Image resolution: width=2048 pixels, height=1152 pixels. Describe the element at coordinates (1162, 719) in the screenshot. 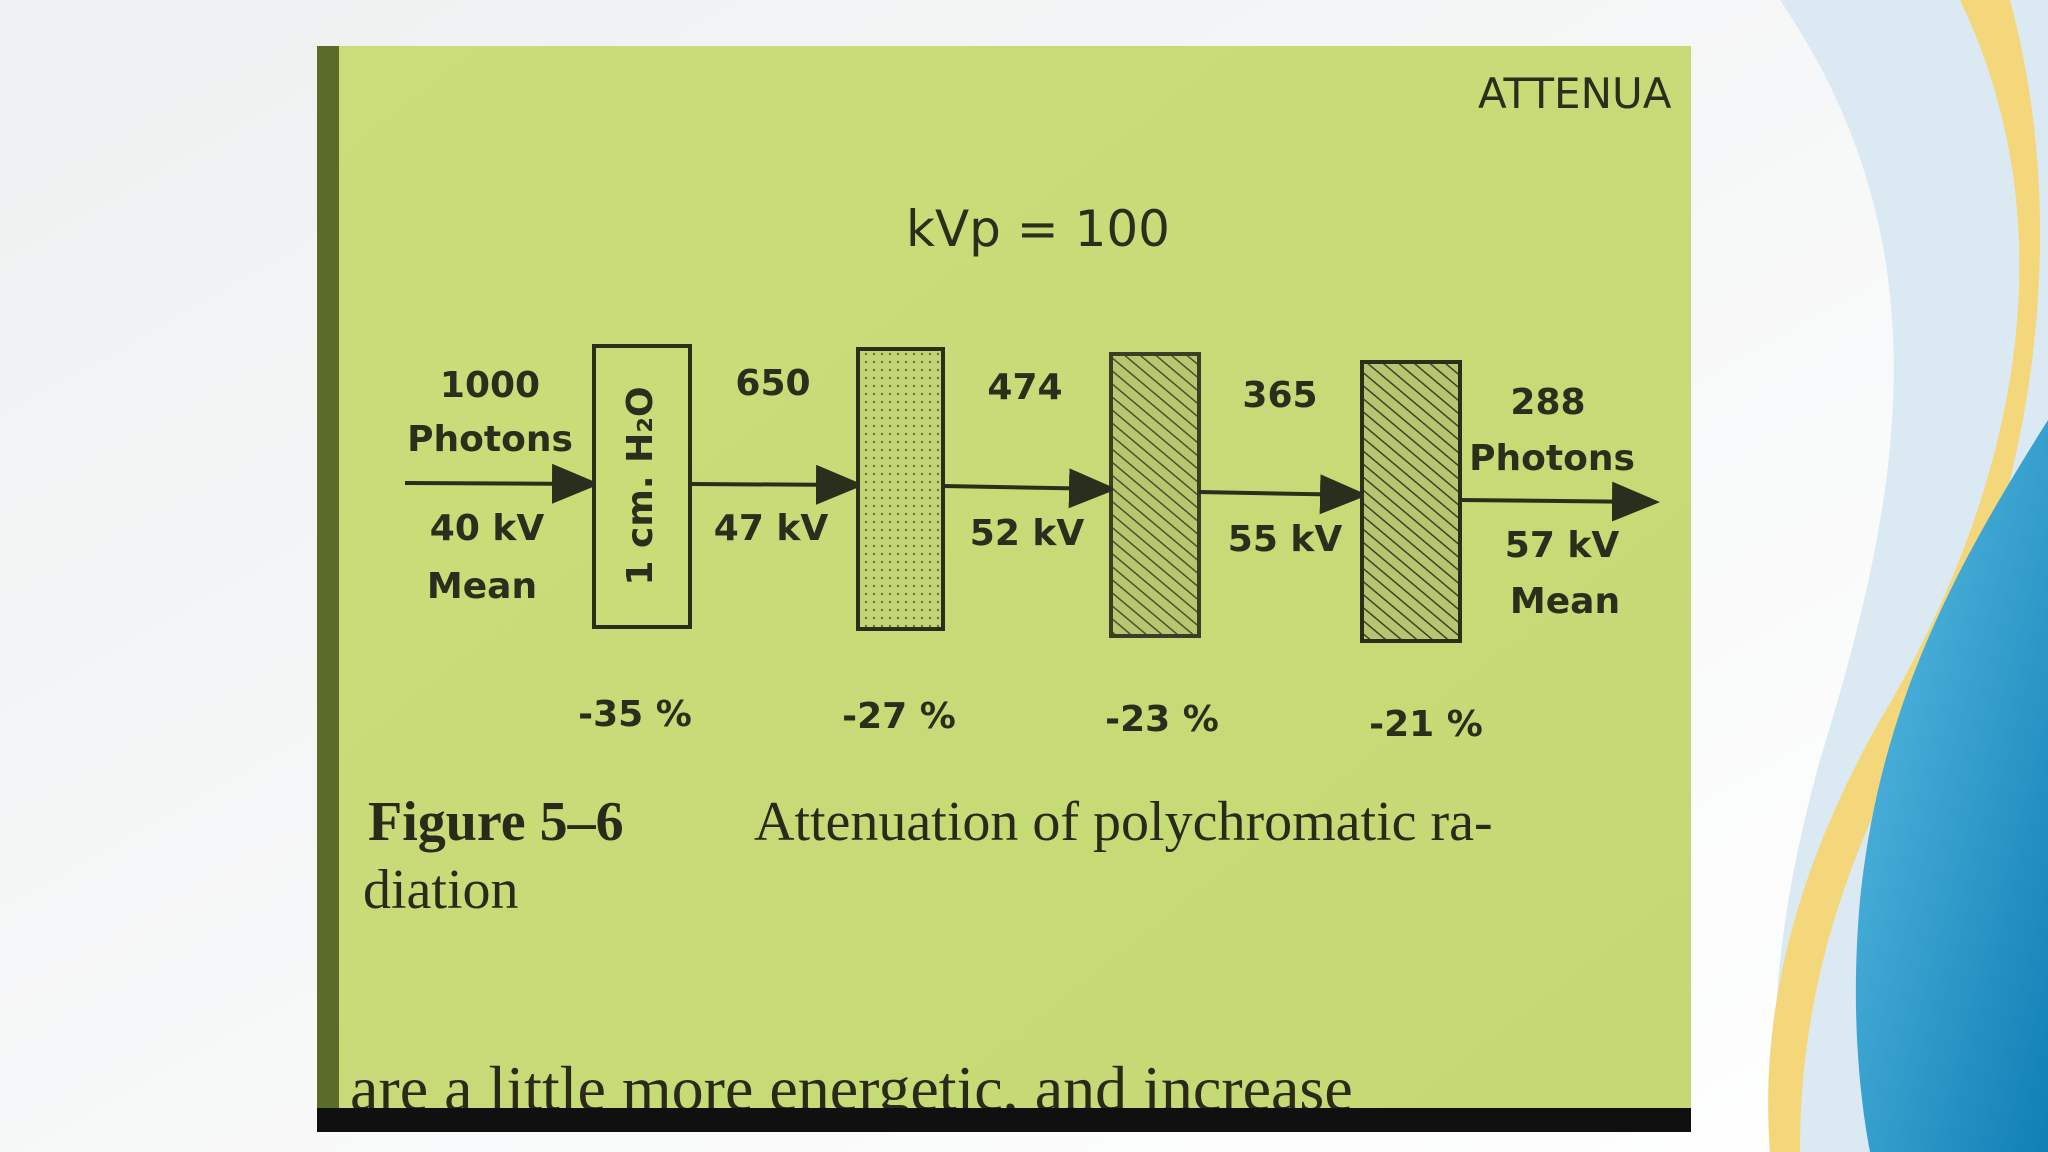

I see `loss: -23 %` at that location.